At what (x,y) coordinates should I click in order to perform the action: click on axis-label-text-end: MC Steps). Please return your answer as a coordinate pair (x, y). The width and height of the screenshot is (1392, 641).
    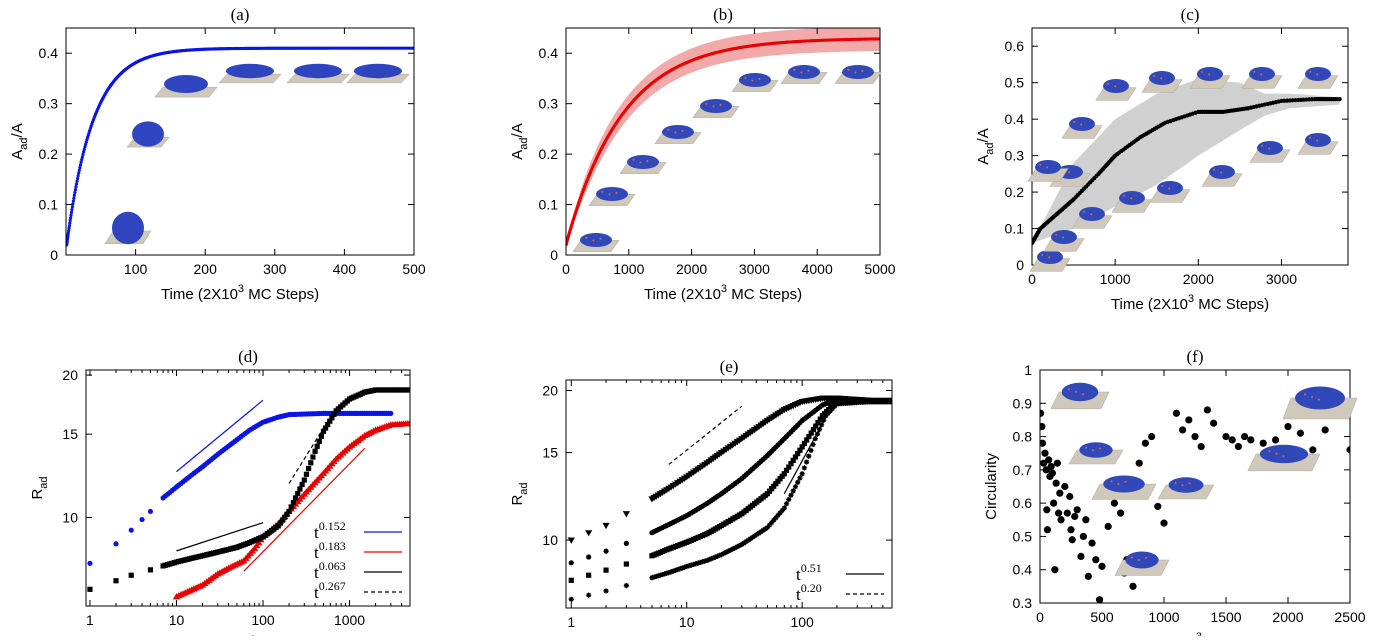
    Looking at the image, I should click on (281, 294).